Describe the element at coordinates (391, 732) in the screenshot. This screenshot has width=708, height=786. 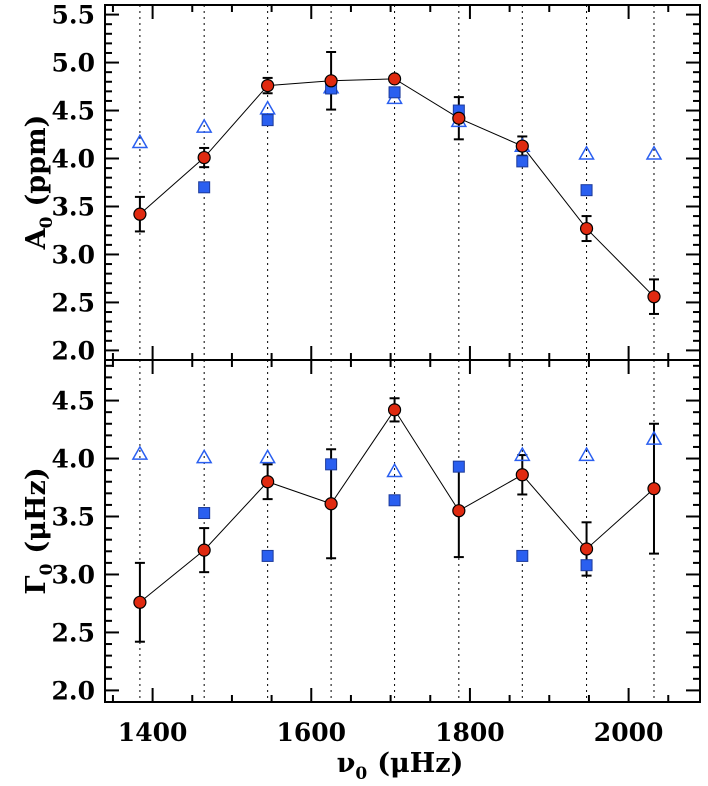
I see `x-tick-labels: 1400 1600 1800 2000` at that location.